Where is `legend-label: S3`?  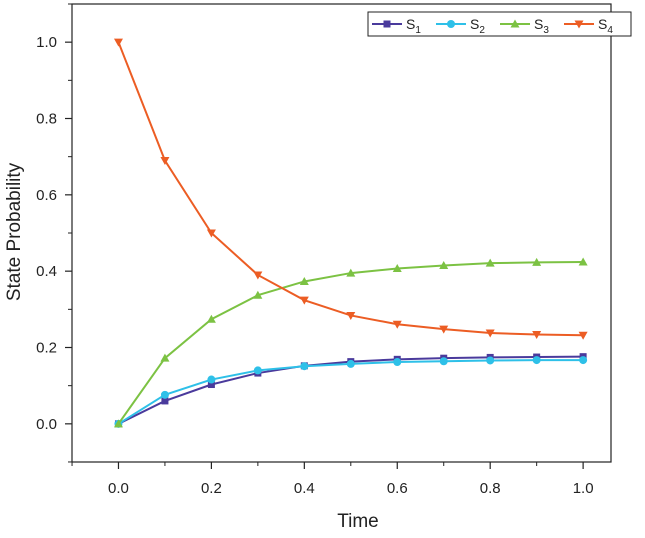
legend-label: S3 is located at coordinates (541, 26).